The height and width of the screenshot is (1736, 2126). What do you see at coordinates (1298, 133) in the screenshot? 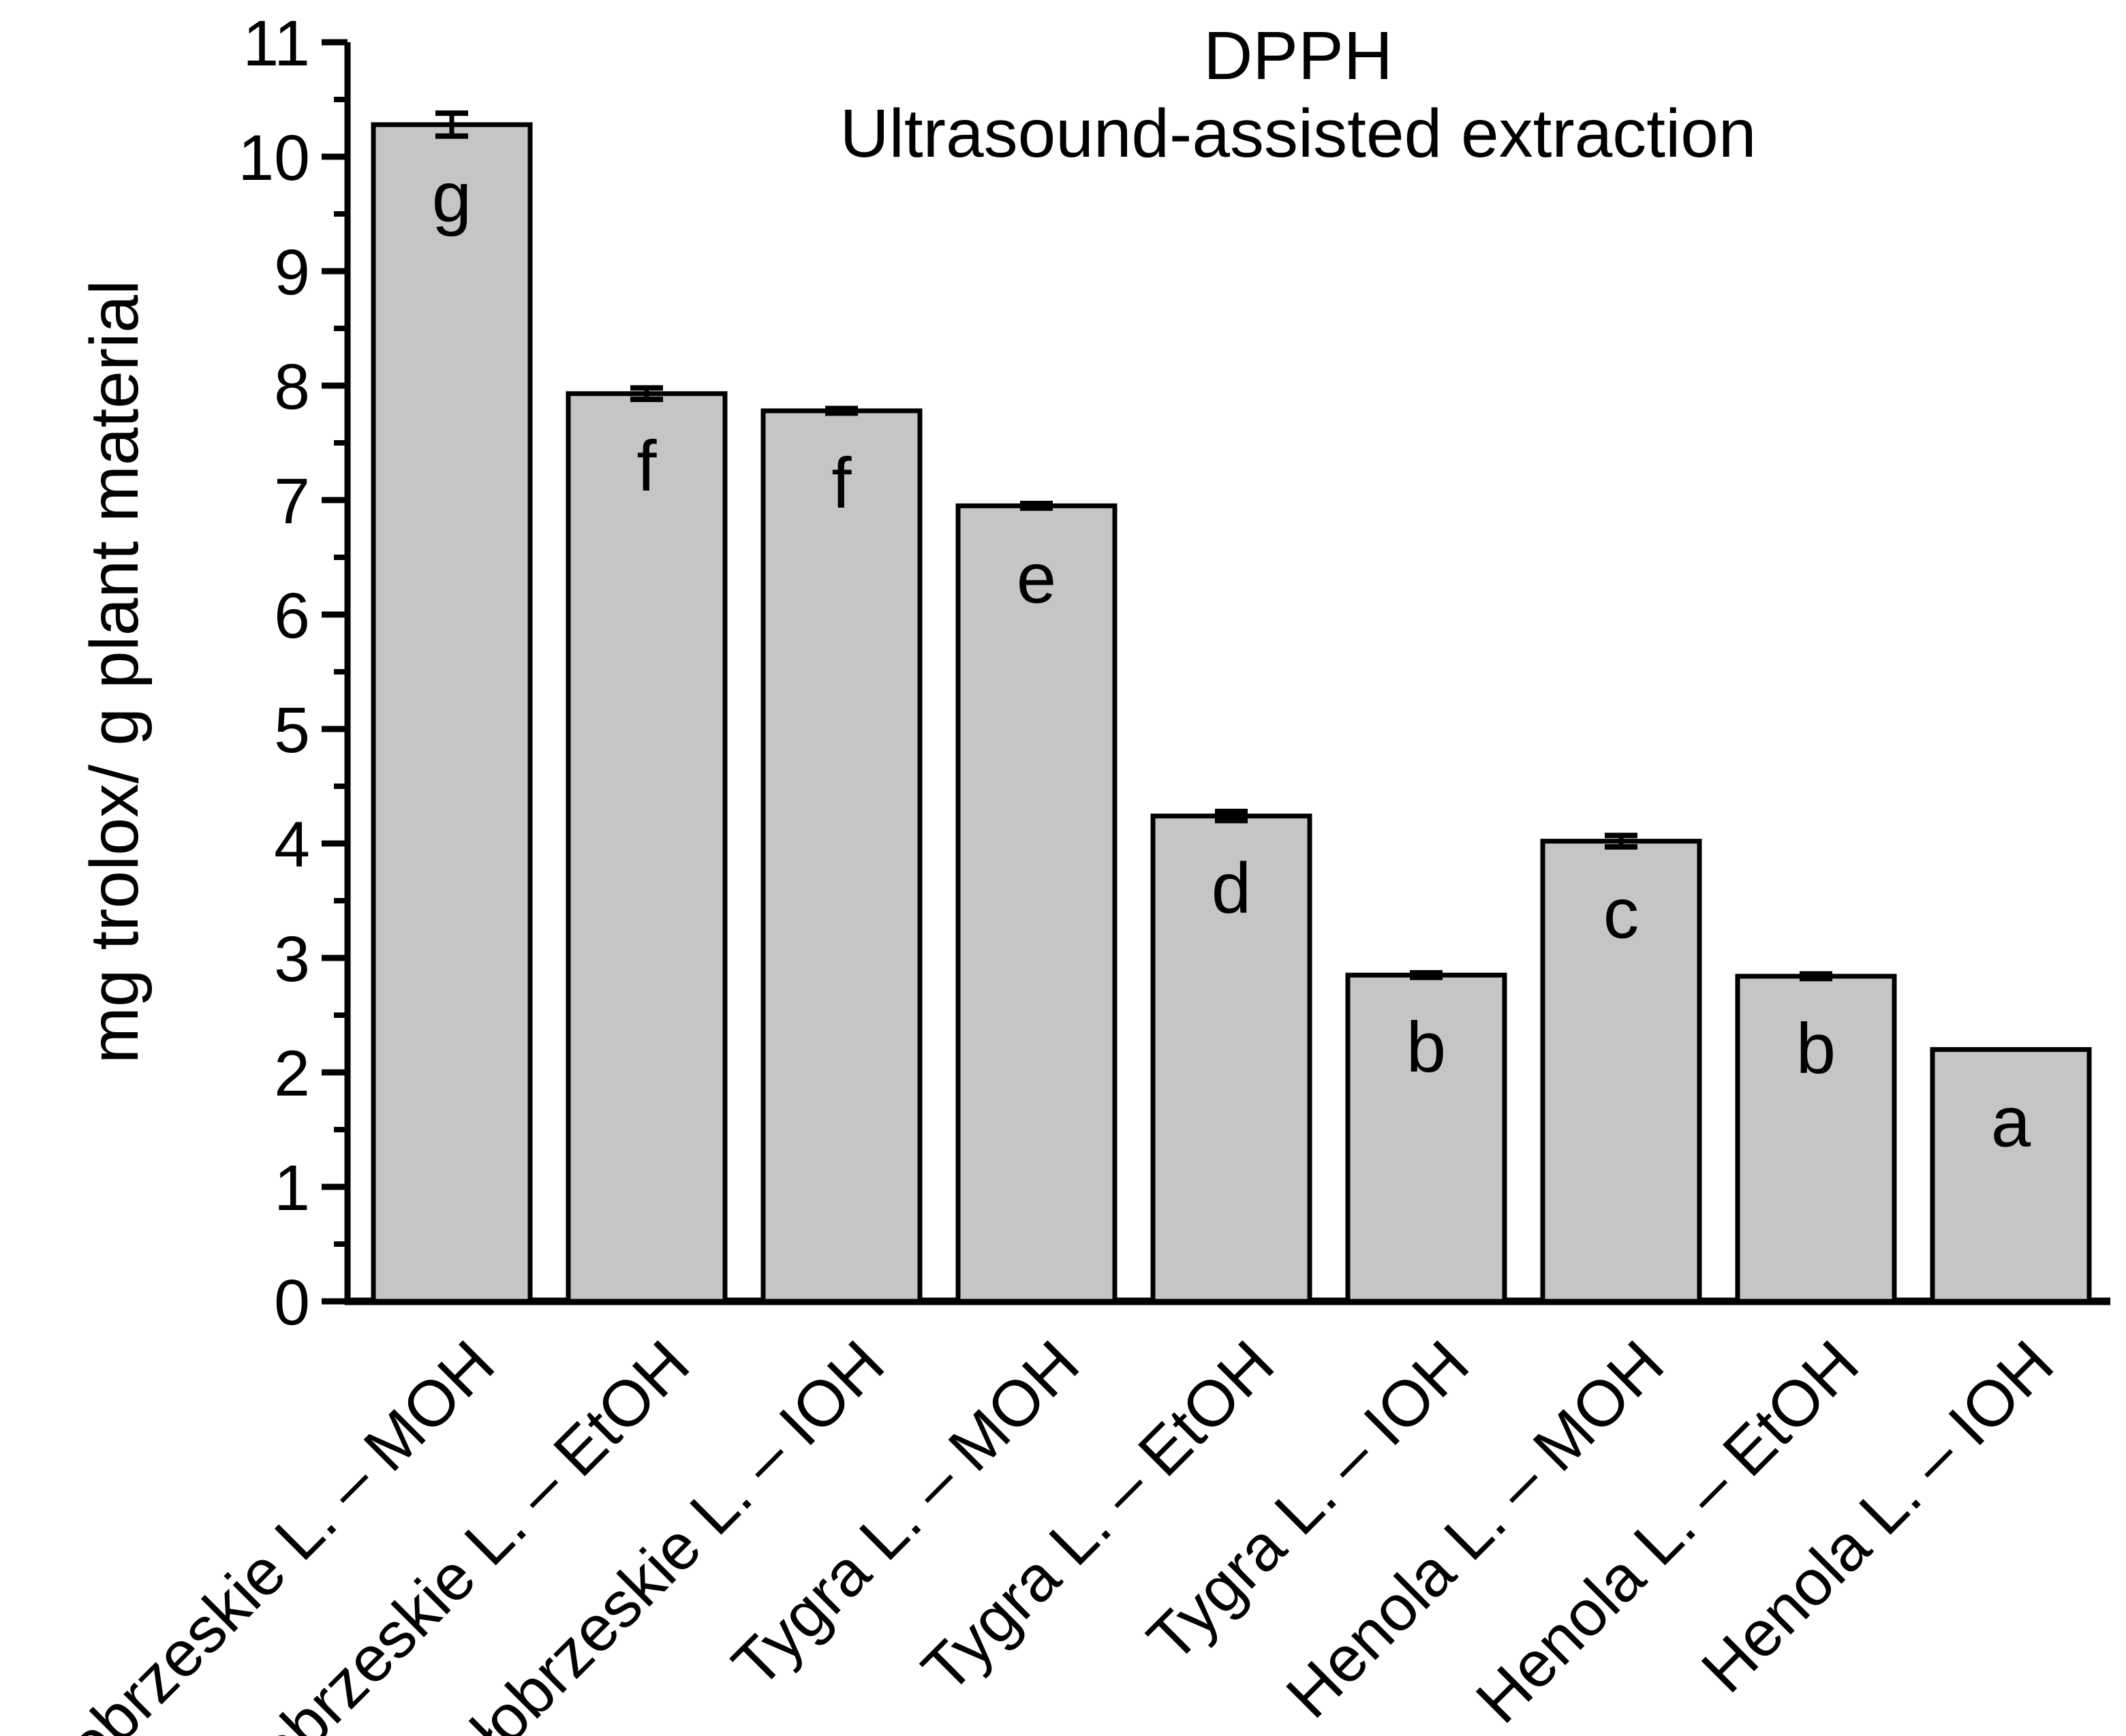
I see `chart-title-line2: Ultrasound-assisted extraction` at bounding box center [1298, 133].